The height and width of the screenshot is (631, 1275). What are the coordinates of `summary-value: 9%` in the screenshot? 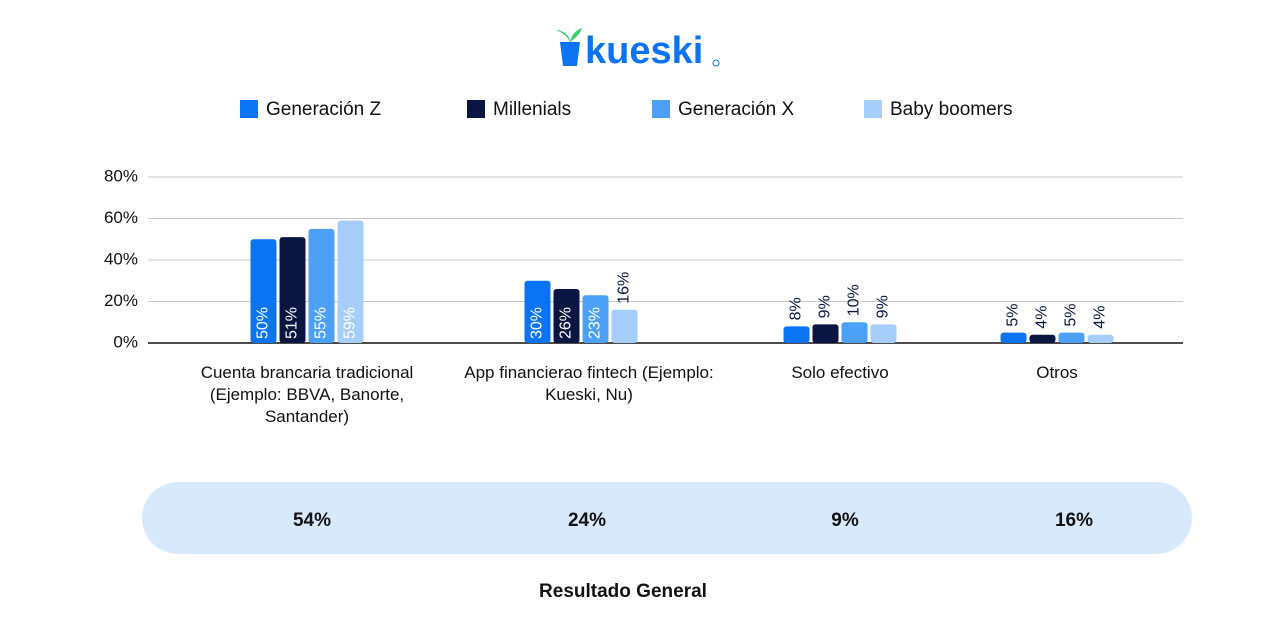 It's located at (845, 520).